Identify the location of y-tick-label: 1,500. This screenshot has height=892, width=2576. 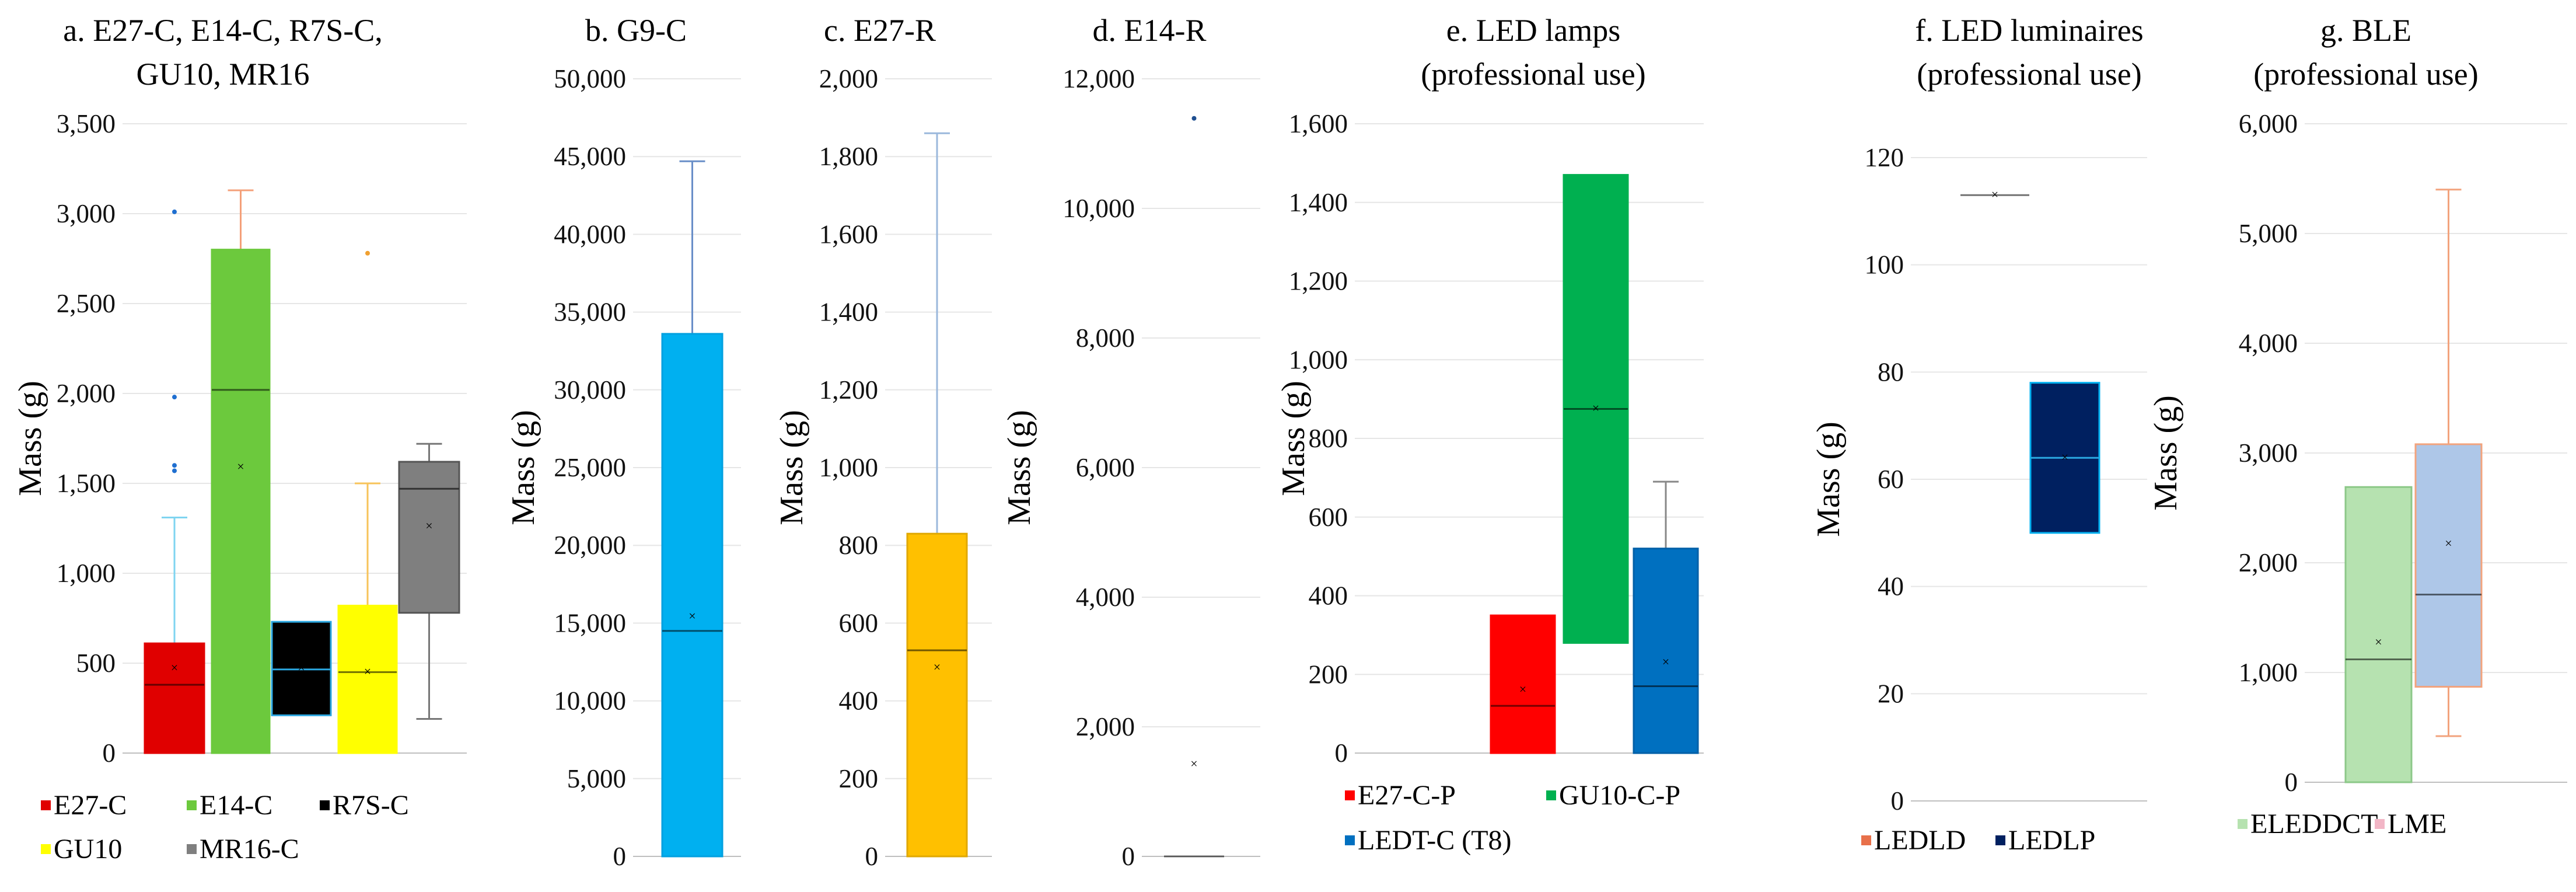
(86, 483).